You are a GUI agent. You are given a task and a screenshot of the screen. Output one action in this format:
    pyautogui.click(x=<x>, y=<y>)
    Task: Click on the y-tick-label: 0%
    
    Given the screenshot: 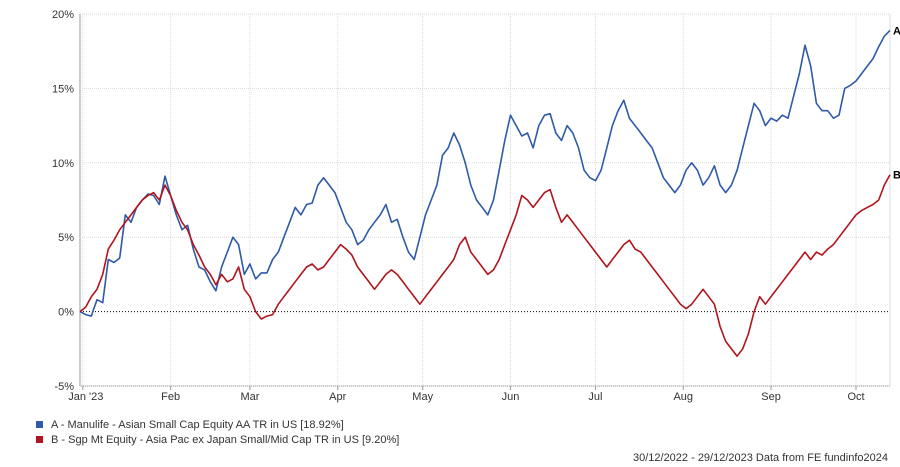 What is the action you would take?
    pyautogui.click(x=66, y=313)
    